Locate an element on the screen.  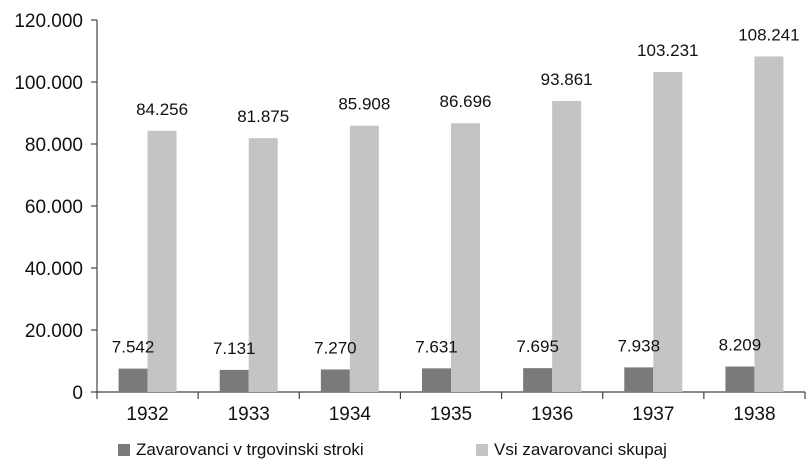
data-label-trgovinski-1932: 7.542 is located at coordinates (133, 347).